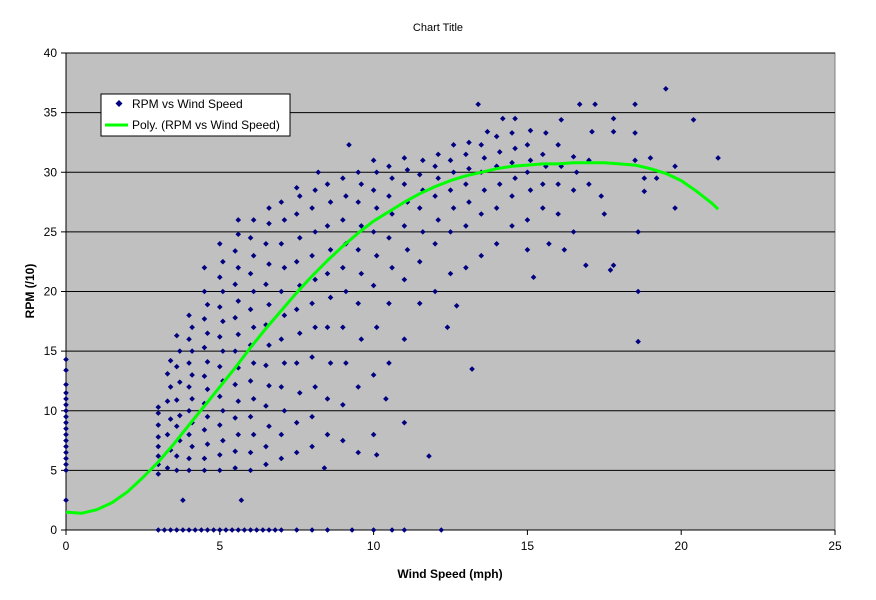  I want to click on x-tick-labels: 0 5 10 15 20 25, so click(452, 541).